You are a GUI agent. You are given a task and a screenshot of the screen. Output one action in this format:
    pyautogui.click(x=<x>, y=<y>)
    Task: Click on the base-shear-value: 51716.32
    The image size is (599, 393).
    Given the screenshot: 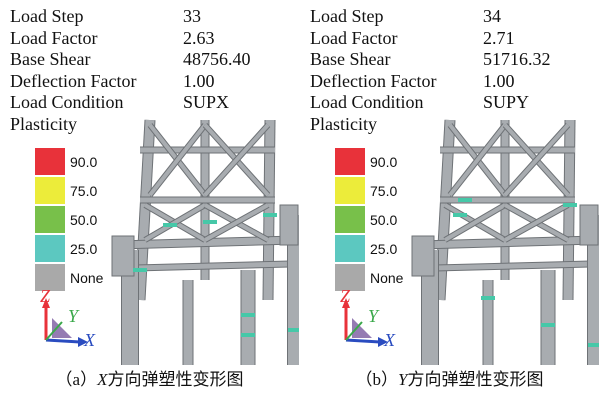 What is the action you would take?
    pyautogui.click(x=517, y=59)
    